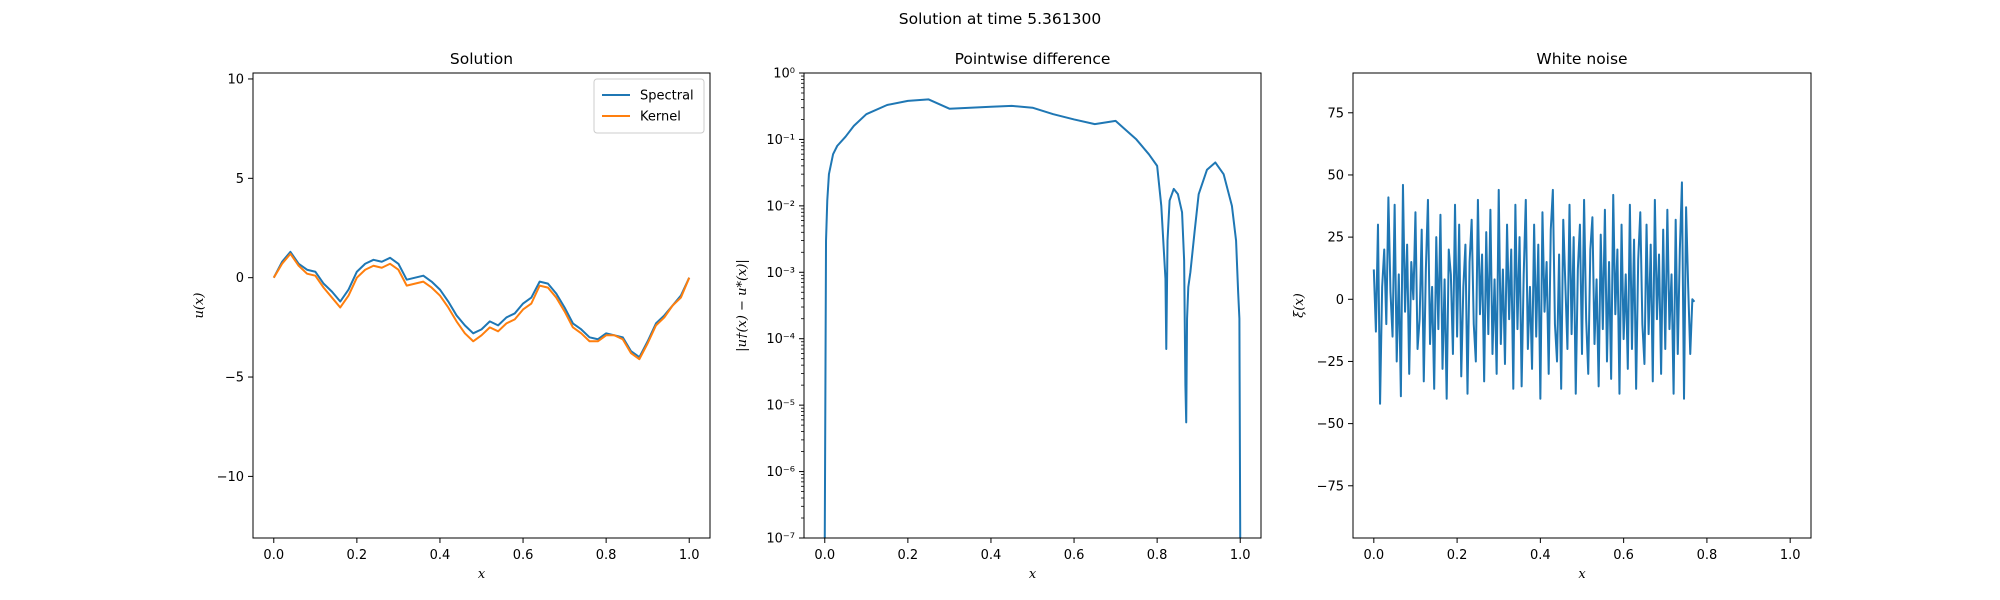 The height and width of the screenshot is (600, 2000). What do you see at coordinates (1581, 59) in the screenshot?
I see `chart-title: White noise` at bounding box center [1581, 59].